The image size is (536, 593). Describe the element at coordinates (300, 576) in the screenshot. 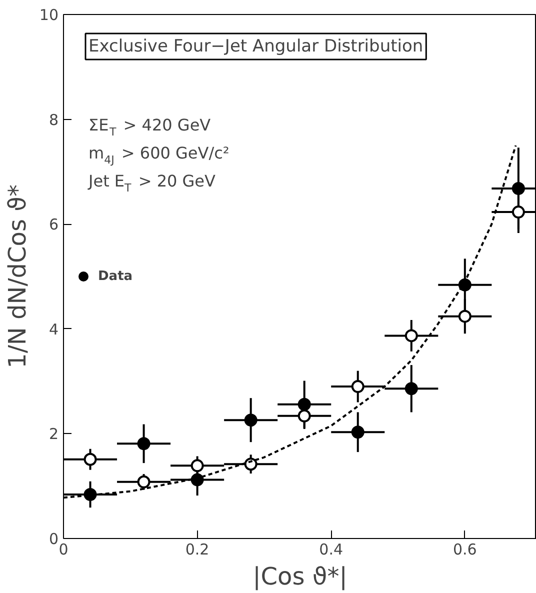

I see `x-axis-title: |Cos ϑ*|` at that location.